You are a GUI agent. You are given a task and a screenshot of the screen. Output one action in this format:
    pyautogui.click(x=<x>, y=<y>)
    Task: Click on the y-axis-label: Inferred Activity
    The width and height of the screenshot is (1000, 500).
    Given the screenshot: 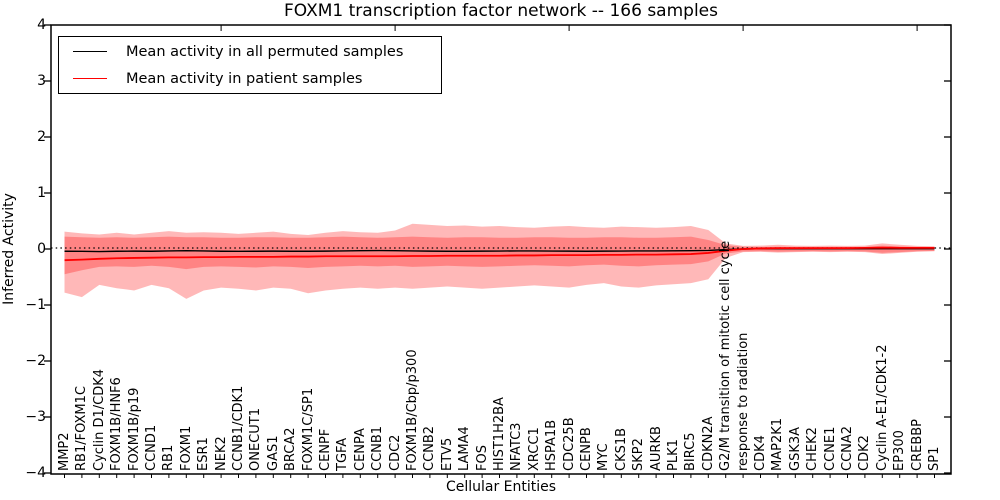 What is the action you would take?
    pyautogui.click(x=9, y=249)
    